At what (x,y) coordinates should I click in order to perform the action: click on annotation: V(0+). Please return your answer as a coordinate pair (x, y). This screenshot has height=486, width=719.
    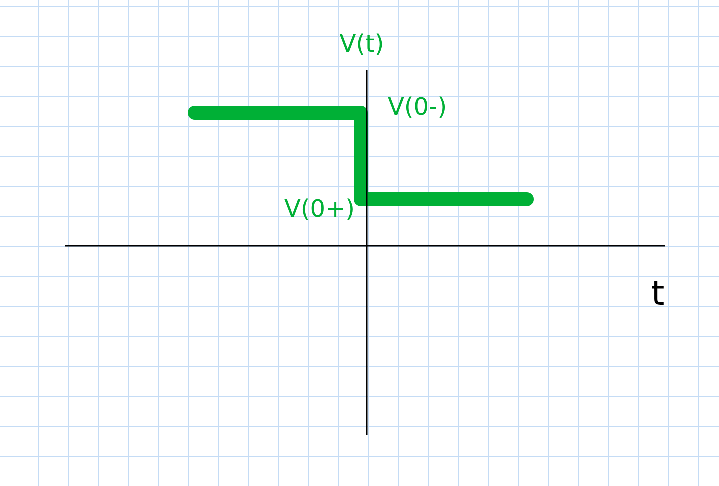
    Looking at the image, I should click on (319, 209).